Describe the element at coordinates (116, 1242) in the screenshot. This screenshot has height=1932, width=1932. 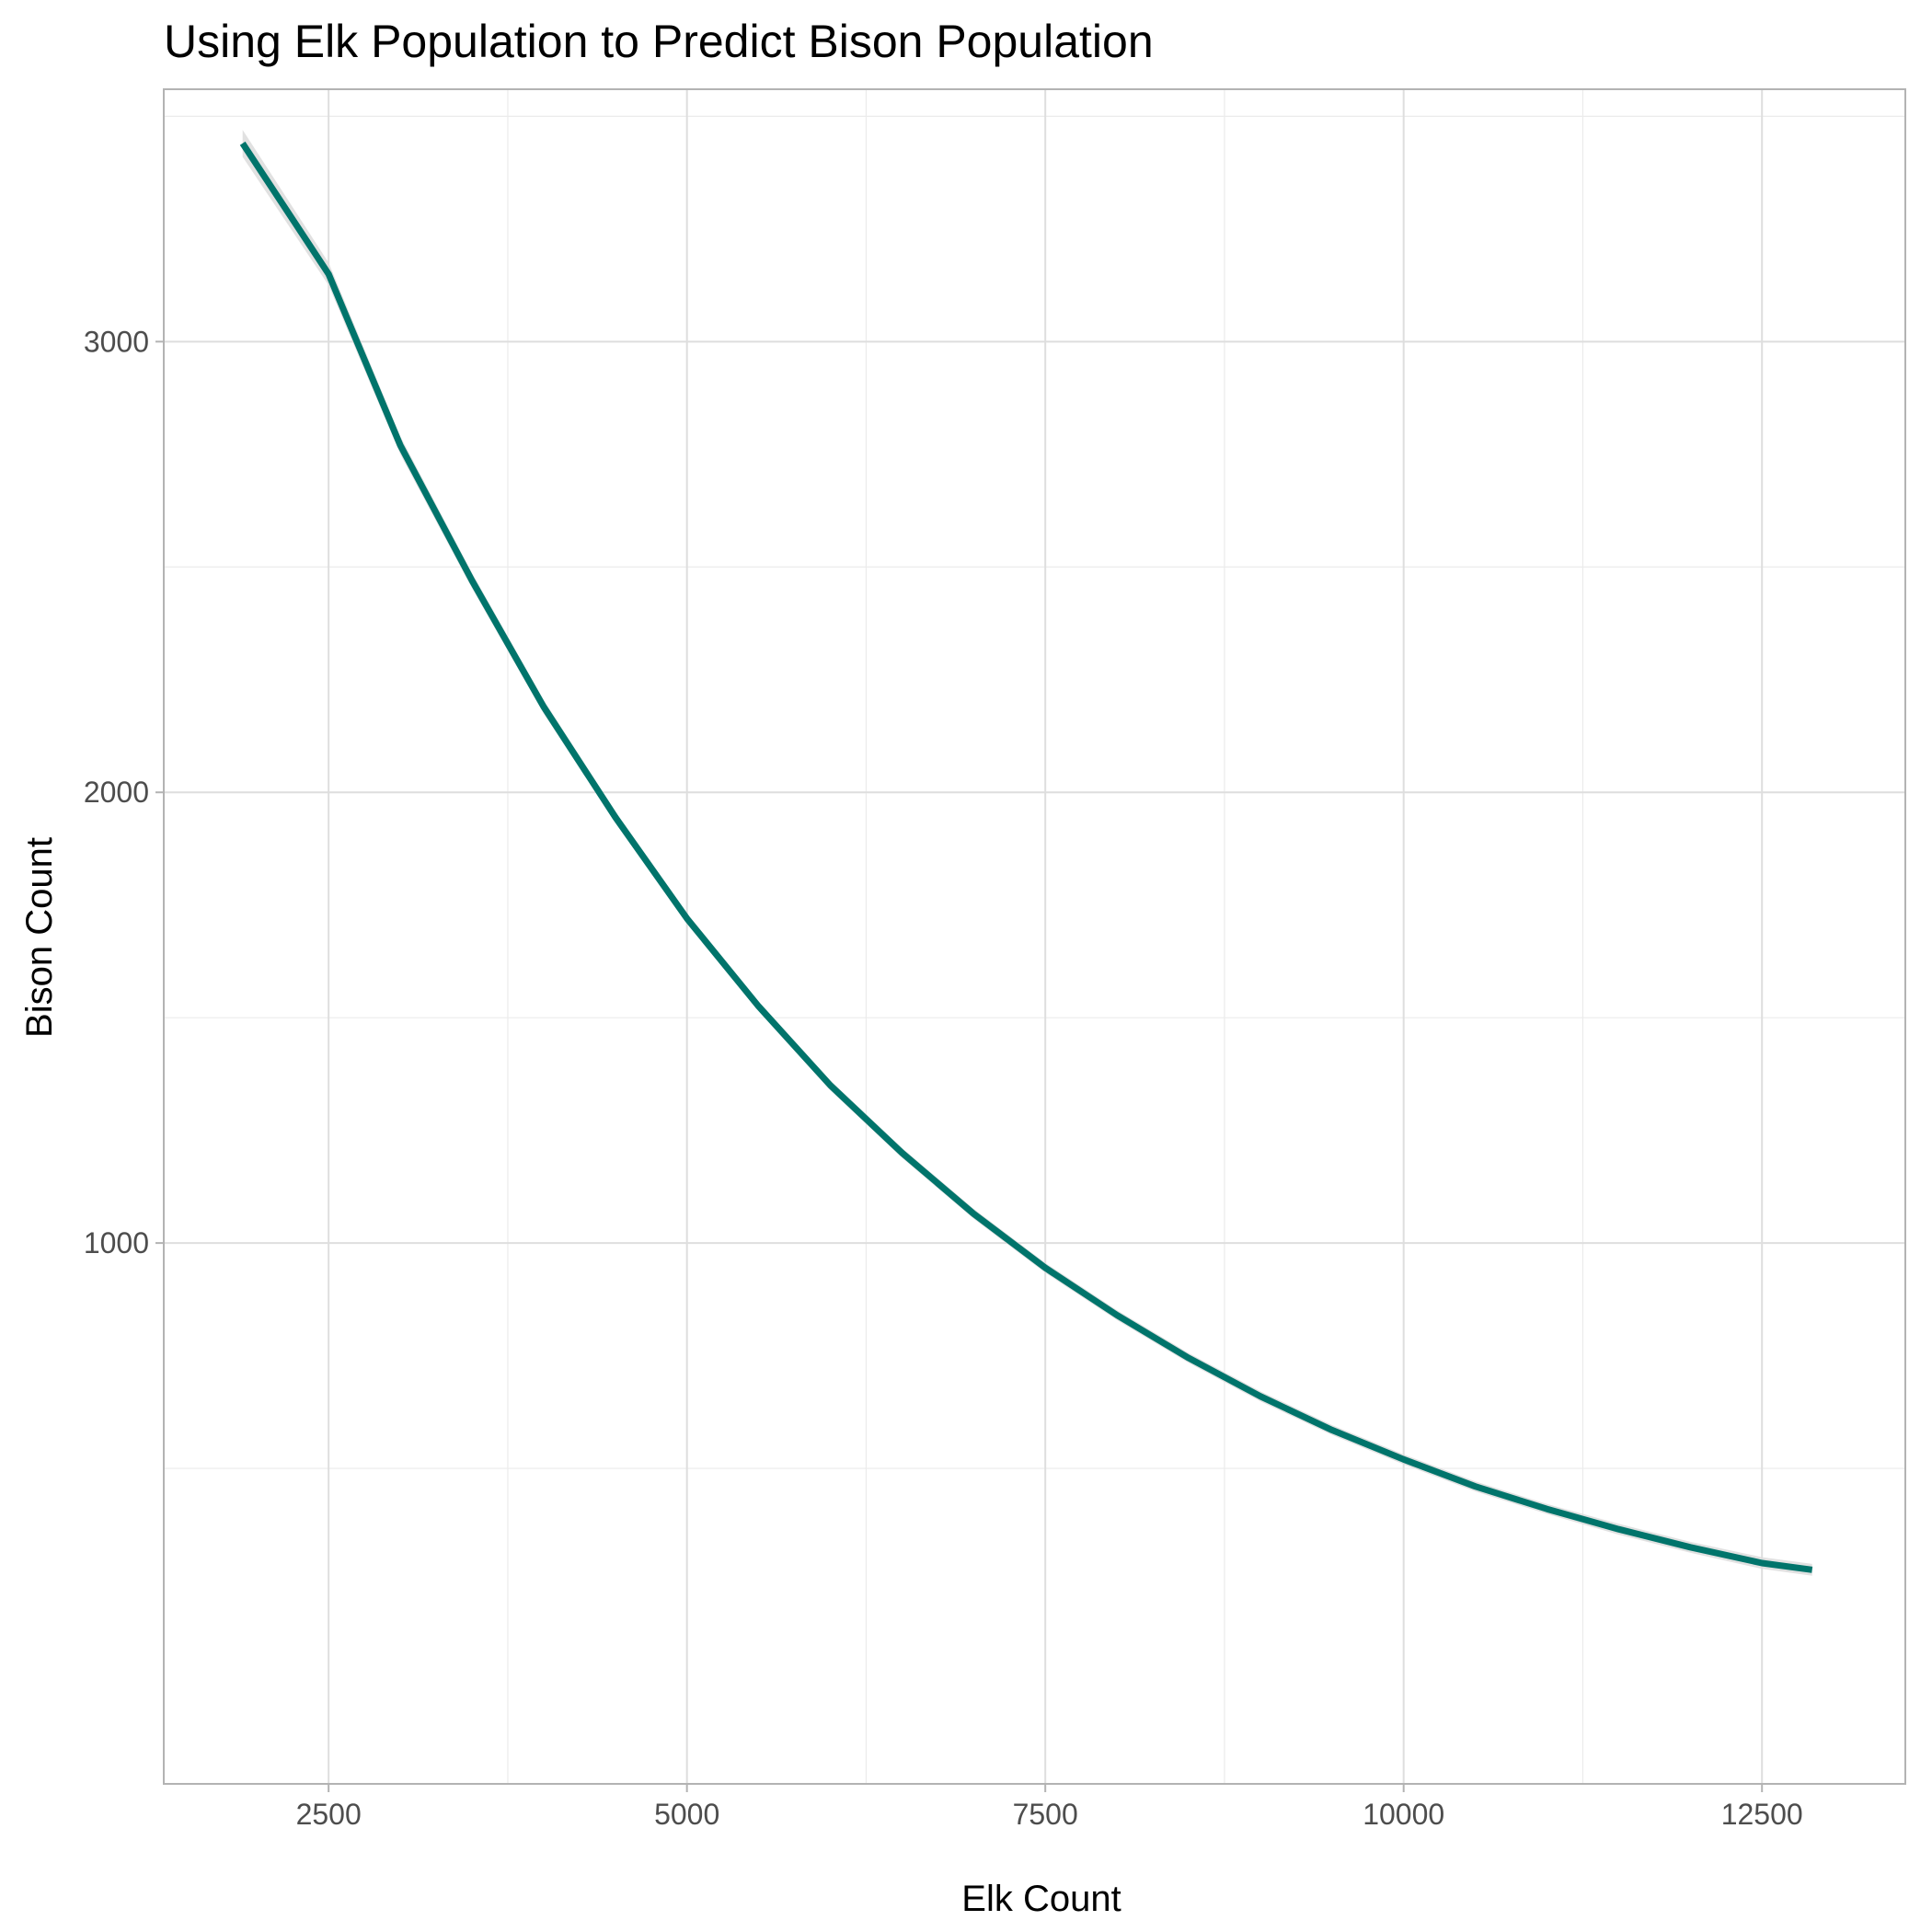
I see `y-tick-label: 1000` at that location.